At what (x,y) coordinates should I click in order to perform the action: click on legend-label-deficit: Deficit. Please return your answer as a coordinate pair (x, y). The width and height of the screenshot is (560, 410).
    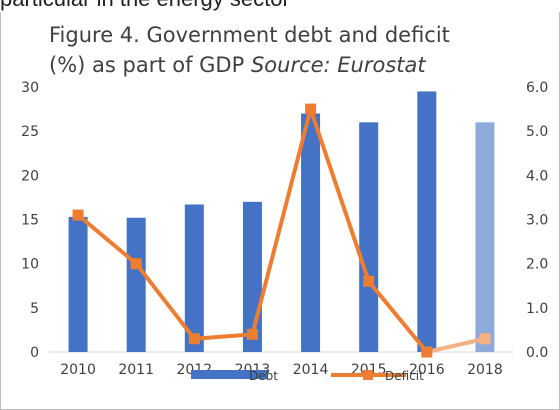
    Looking at the image, I should click on (404, 376).